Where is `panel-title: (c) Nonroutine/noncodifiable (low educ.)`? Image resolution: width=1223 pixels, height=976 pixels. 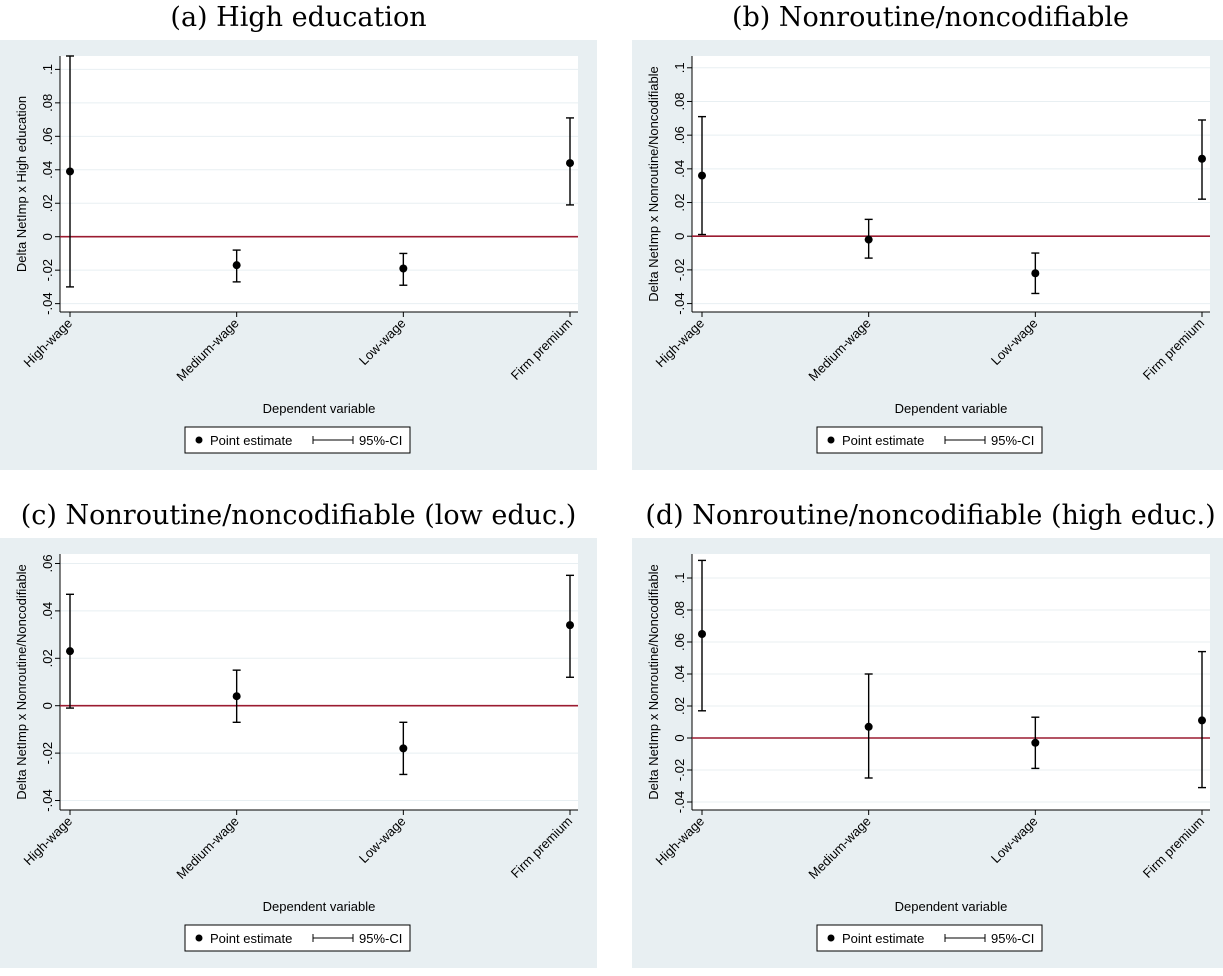 panel-title: (c) Nonroutine/noncodifiable (low educ.) is located at coordinates (298, 515).